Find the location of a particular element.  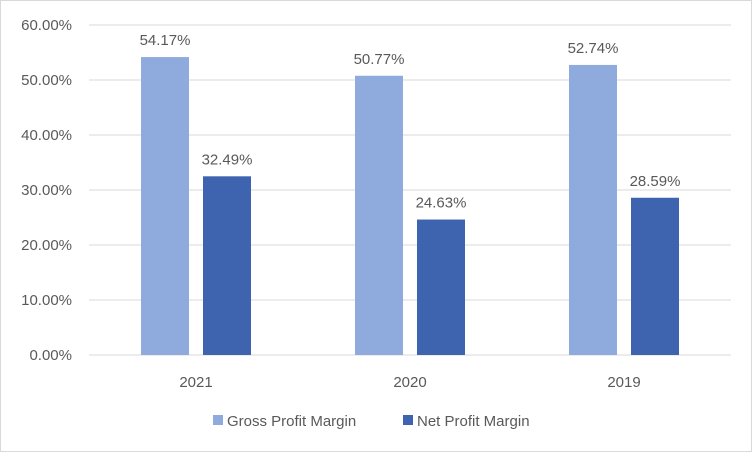

x-tick-label: 2019 is located at coordinates (623, 382).